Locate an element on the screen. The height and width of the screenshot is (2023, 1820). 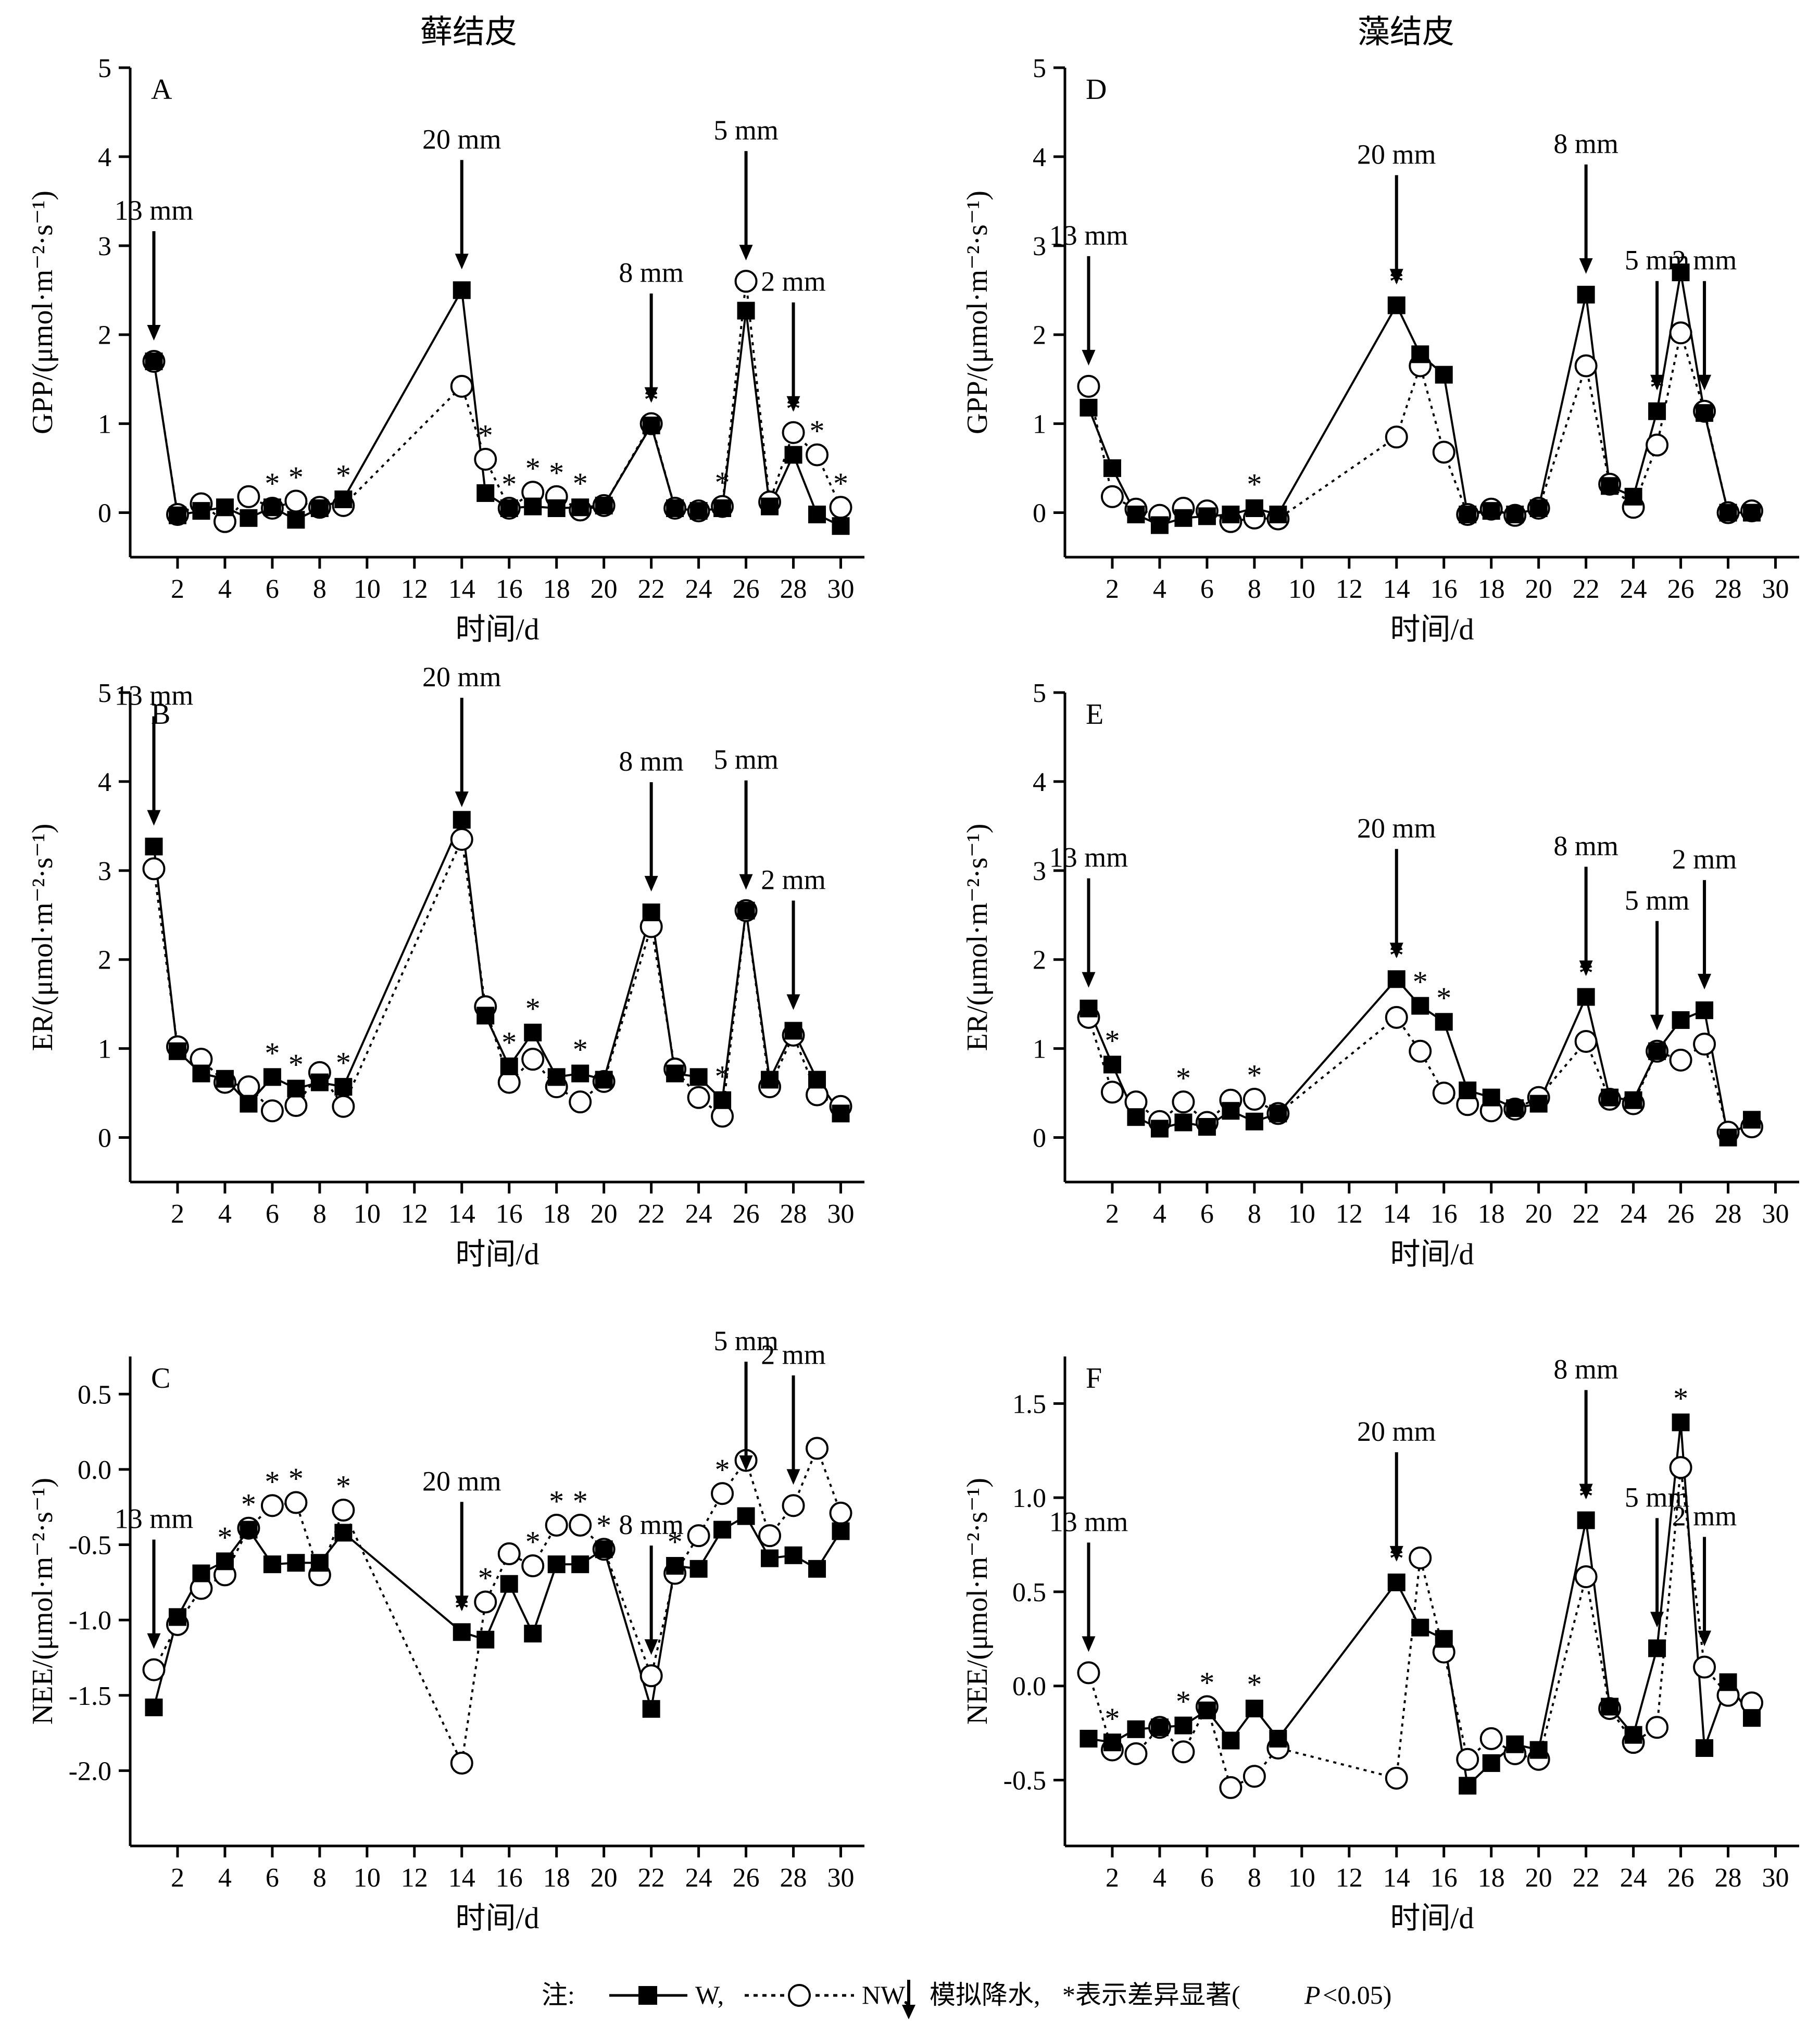
x-axis-title: 时间/d is located at coordinates (1432, 1254).